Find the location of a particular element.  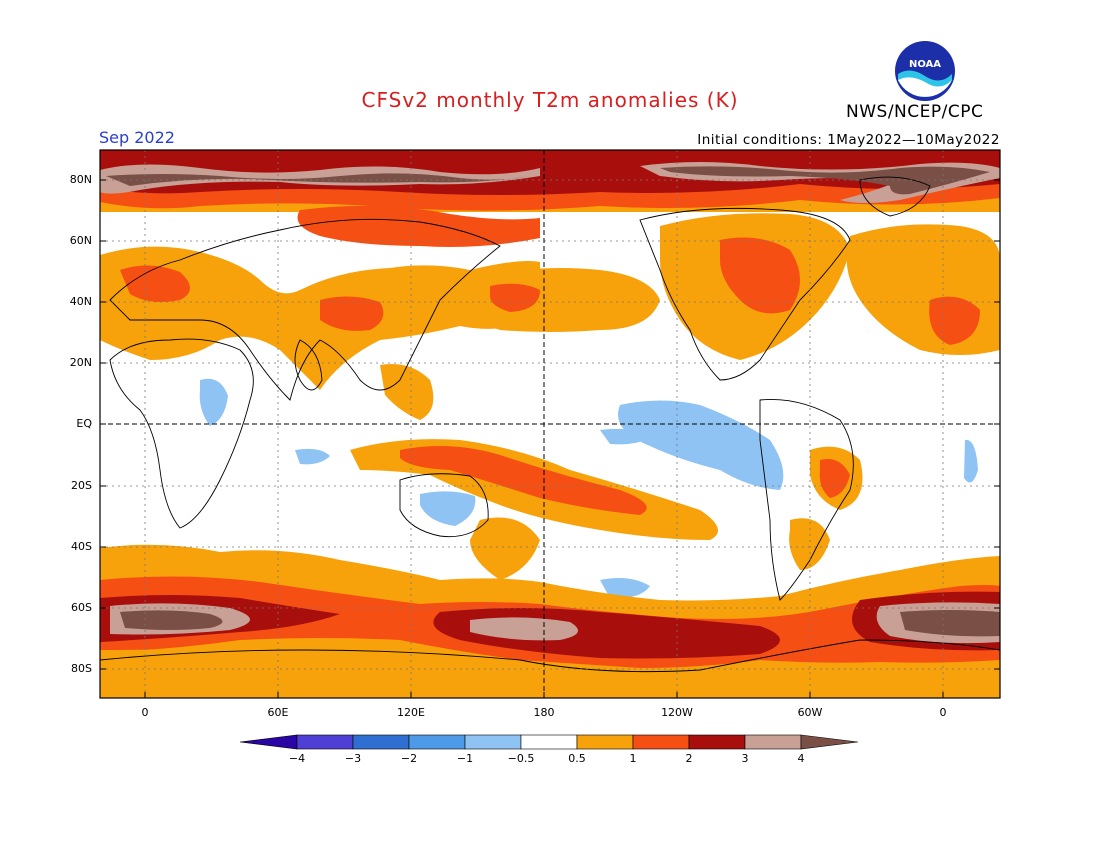

lat-label: 20N is located at coordinates (80, 362).